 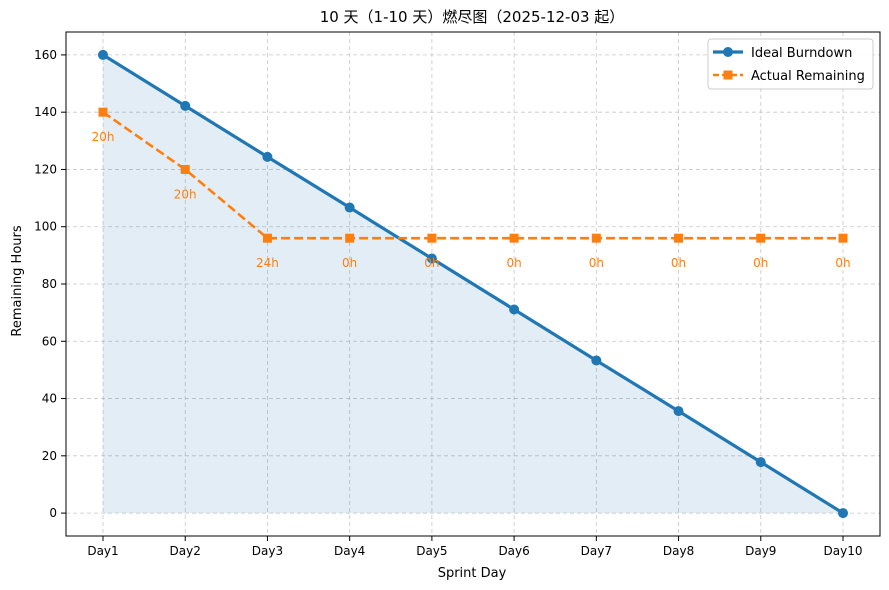 What do you see at coordinates (472, 573) in the screenshot?
I see `x-axis-title: Sprint Day` at bounding box center [472, 573].